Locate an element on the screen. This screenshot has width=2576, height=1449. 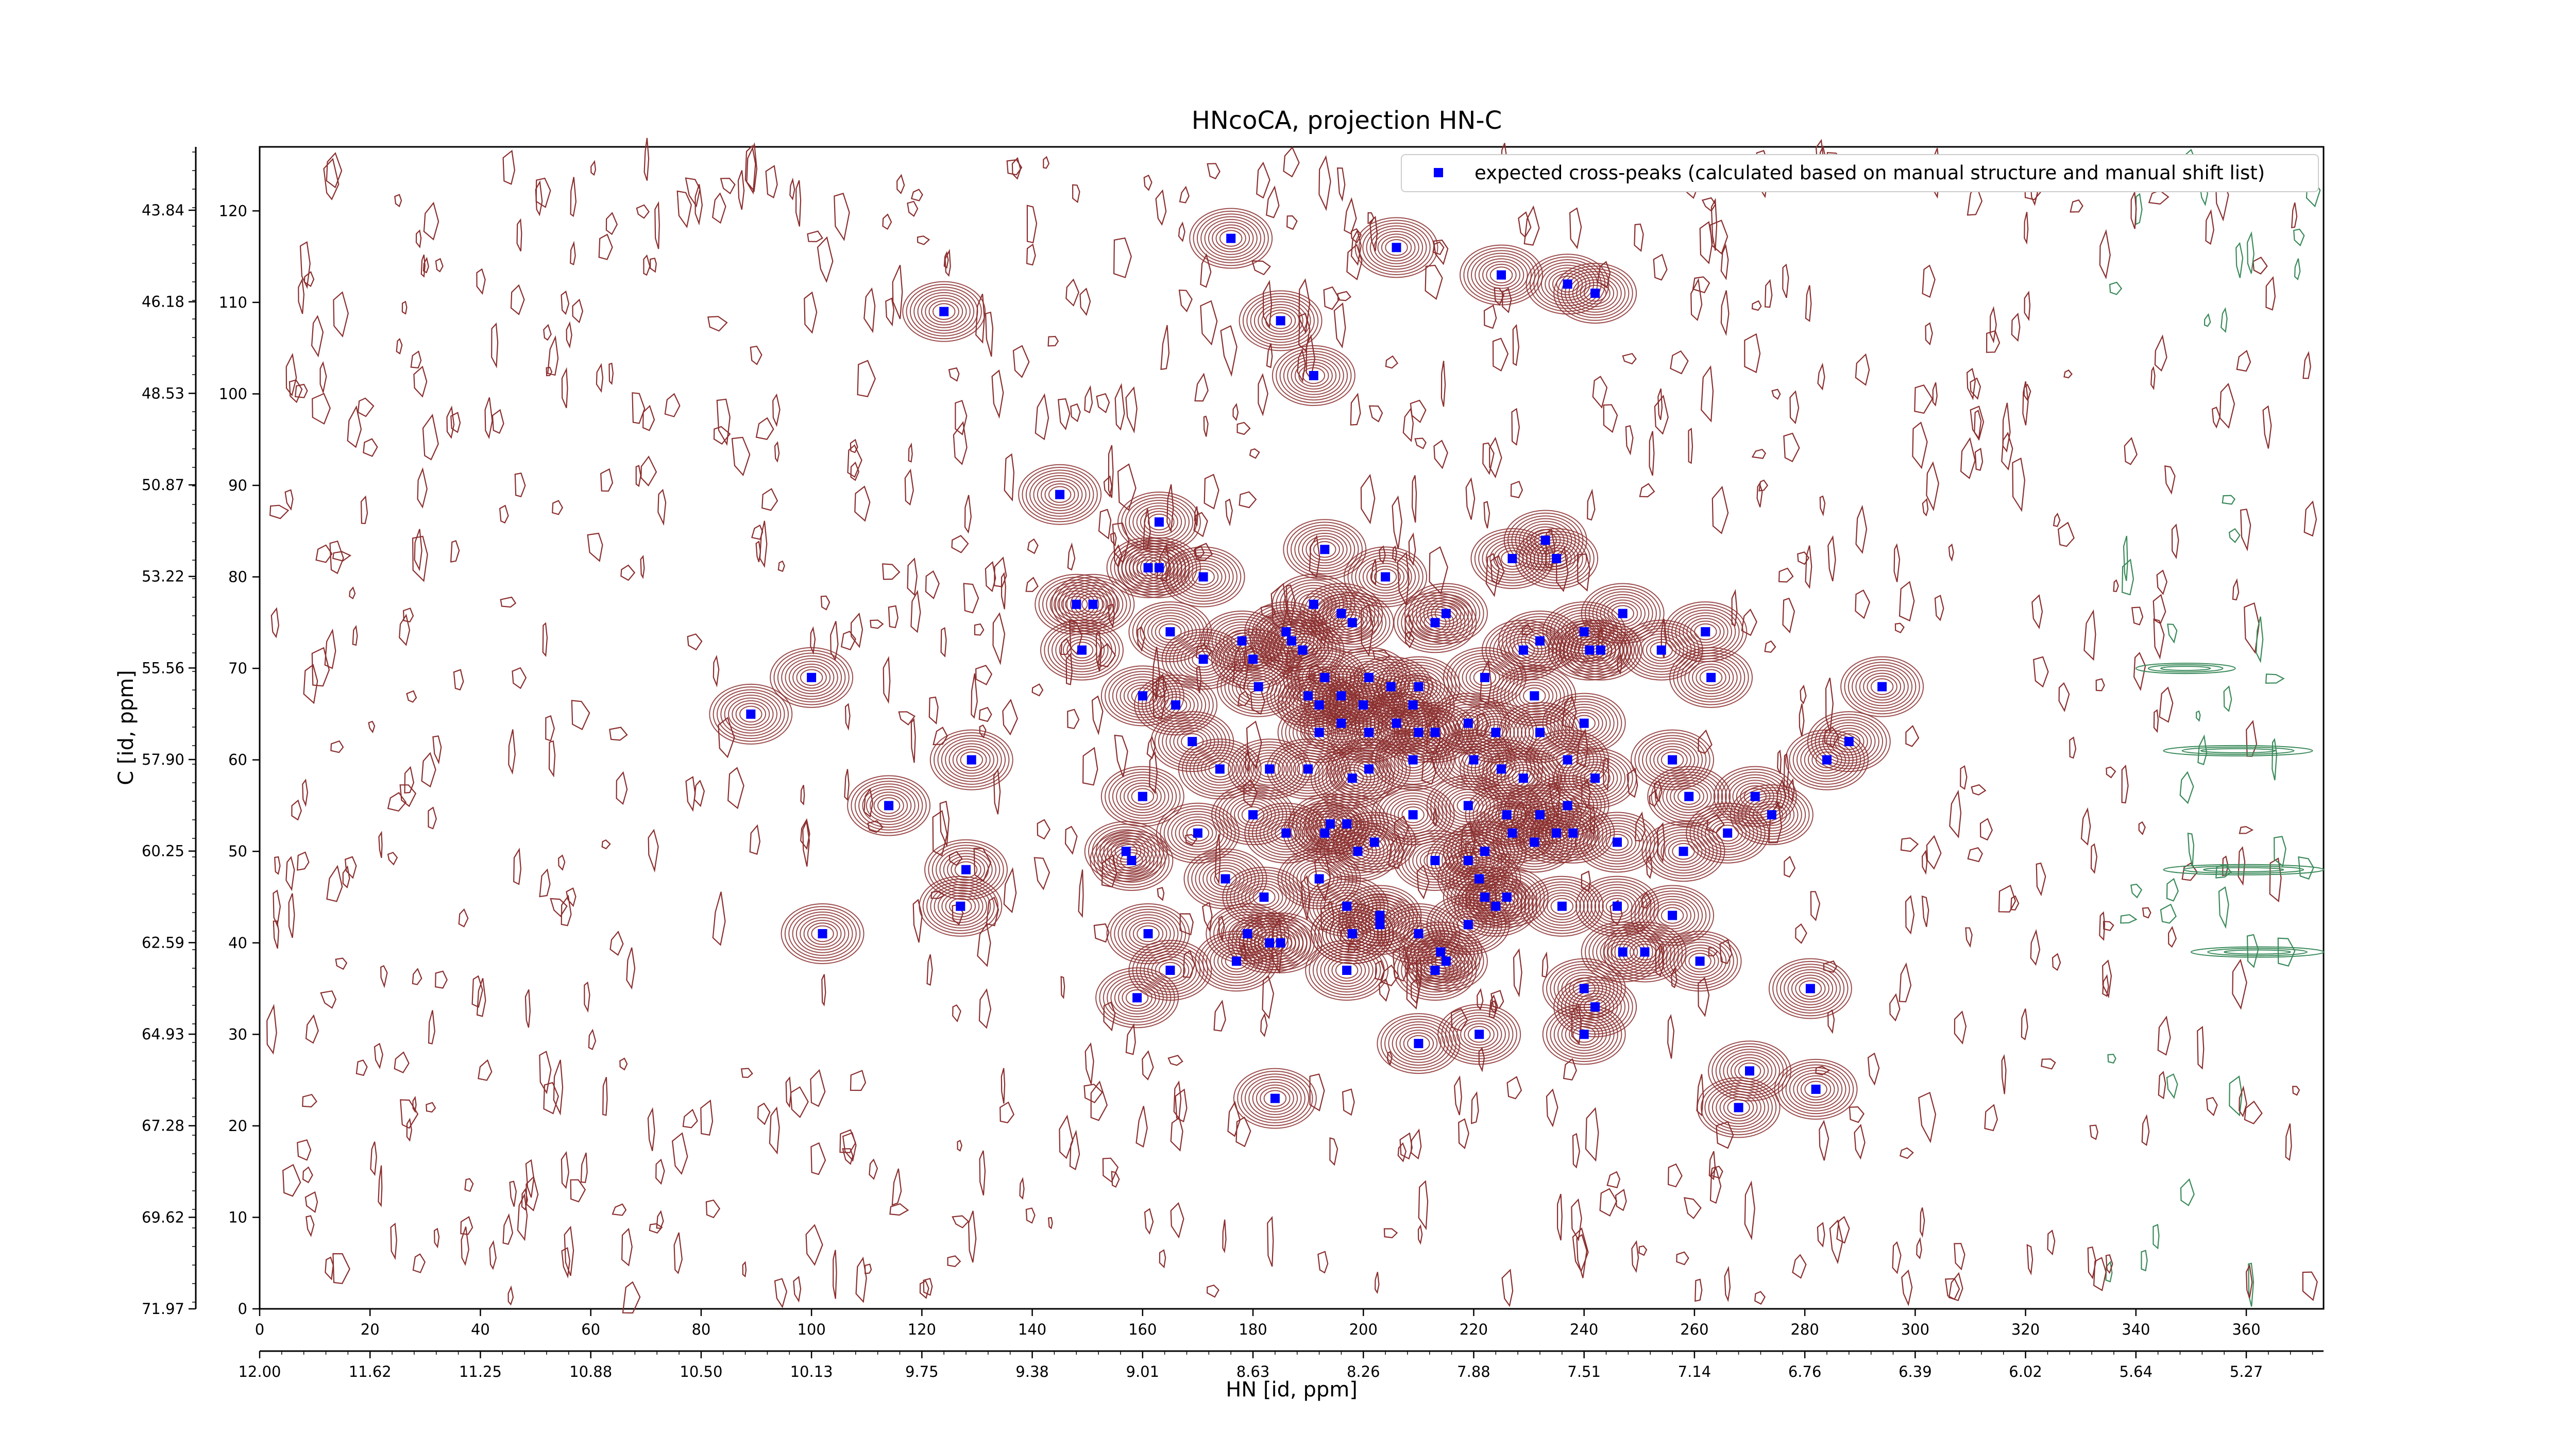
x2-tick-label: 5.64 is located at coordinates (2136, 1371).